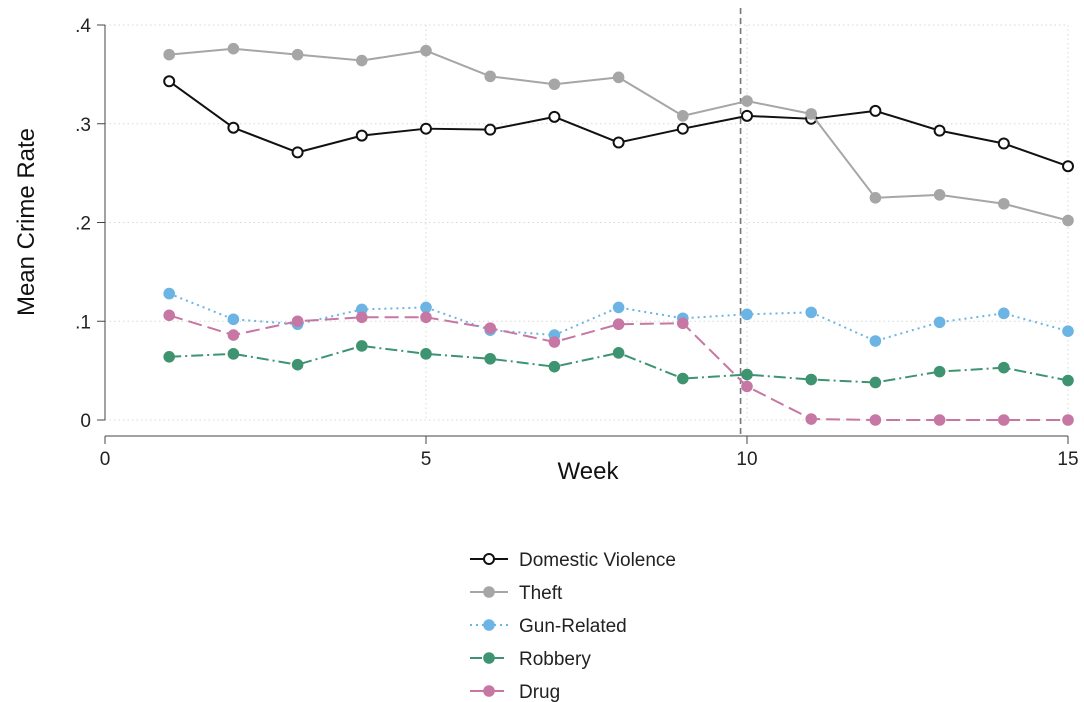  Describe the element at coordinates (541, 593) in the screenshot. I see `legend-label: Theft` at that location.